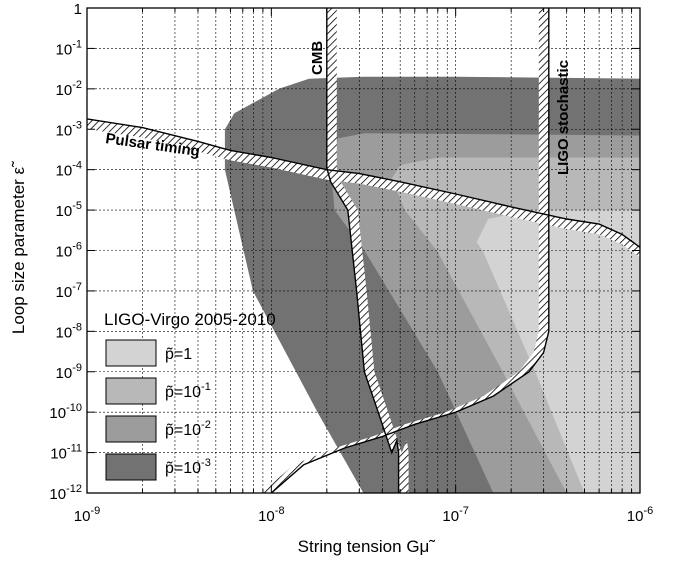 The image size is (679, 561). I want to click on y-tick-label: 10⁻⁷, so click(69, 291).